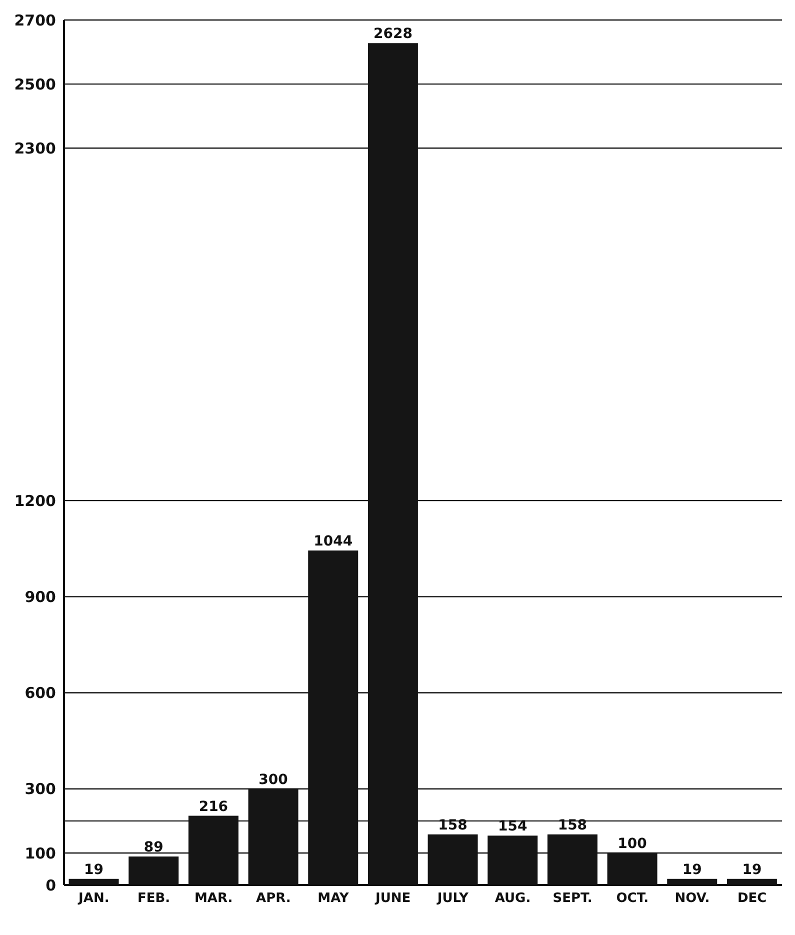  Describe the element at coordinates (35, 148) in the screenshot. I see `y-tick-label: 2300` at that location.